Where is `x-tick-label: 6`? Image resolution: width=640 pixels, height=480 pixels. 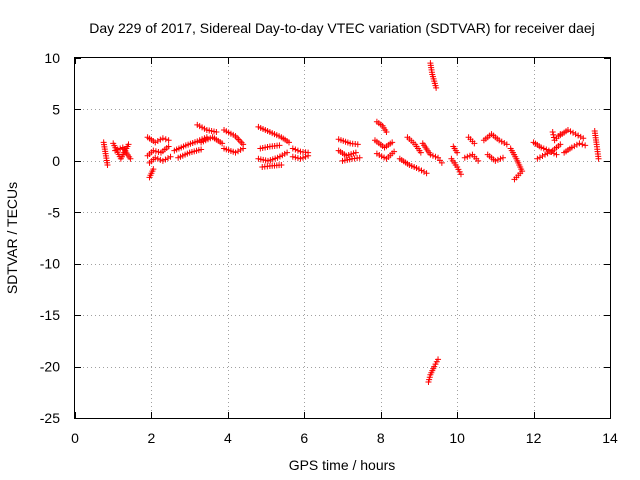
x-tick-label: 6 is located at coordinates (304, 438).